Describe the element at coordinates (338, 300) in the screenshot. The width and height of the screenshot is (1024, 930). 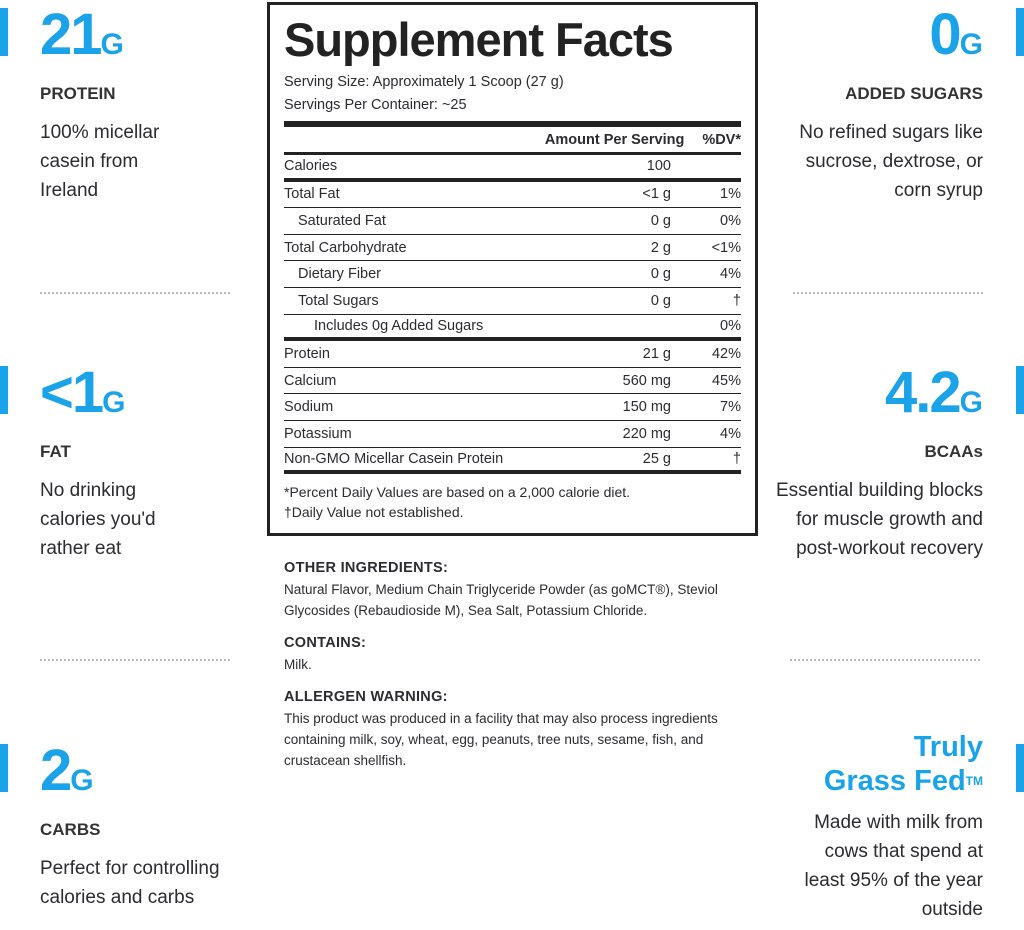
I see `nutrient-name: Total Sugars` at that location.